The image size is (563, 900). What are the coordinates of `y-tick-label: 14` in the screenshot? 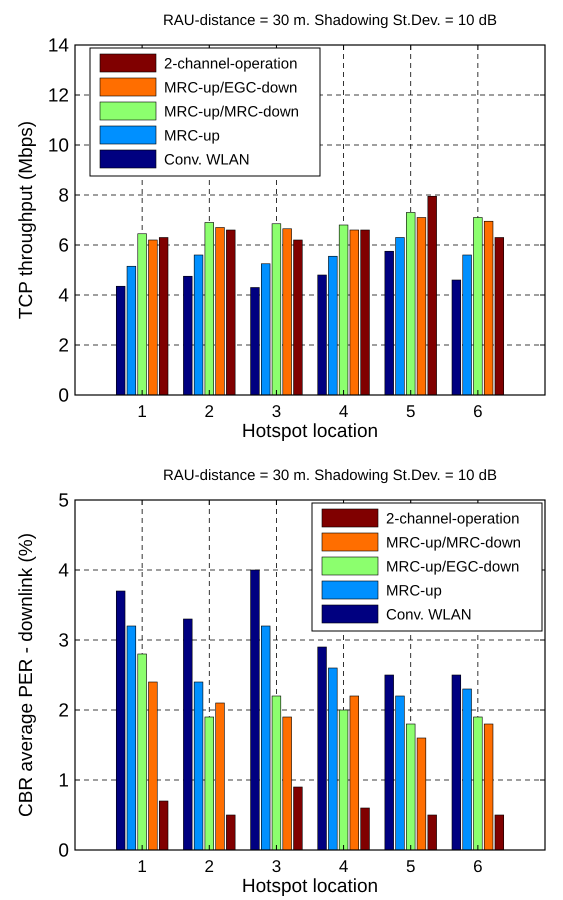 It's located at (59, 46).